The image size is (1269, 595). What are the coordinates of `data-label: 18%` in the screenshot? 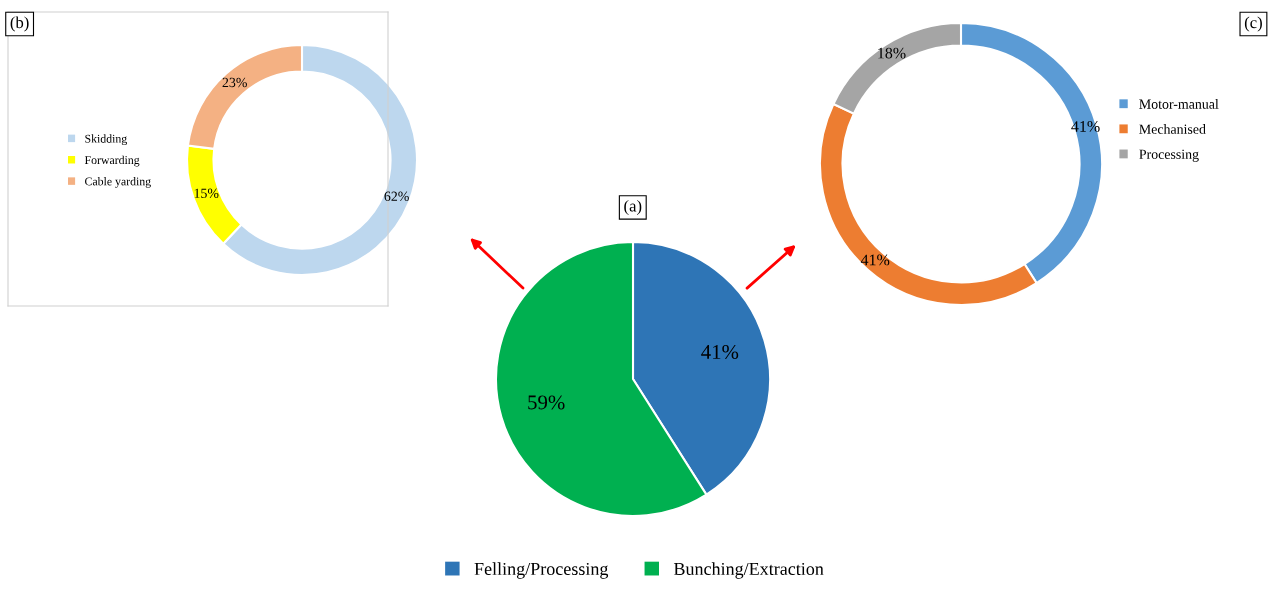 It's located at (892, 53).